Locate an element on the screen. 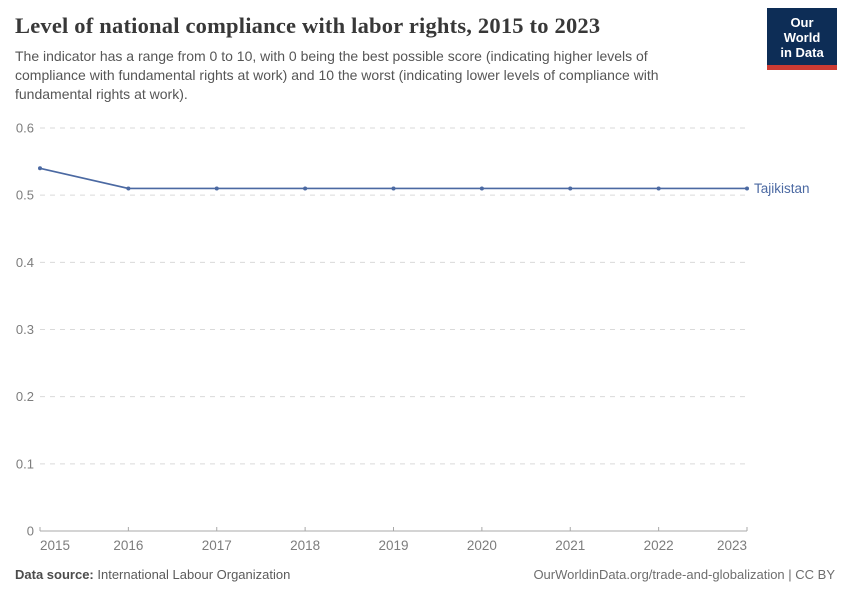  series-label: Tajikistan is located at coordinates (782, 188).